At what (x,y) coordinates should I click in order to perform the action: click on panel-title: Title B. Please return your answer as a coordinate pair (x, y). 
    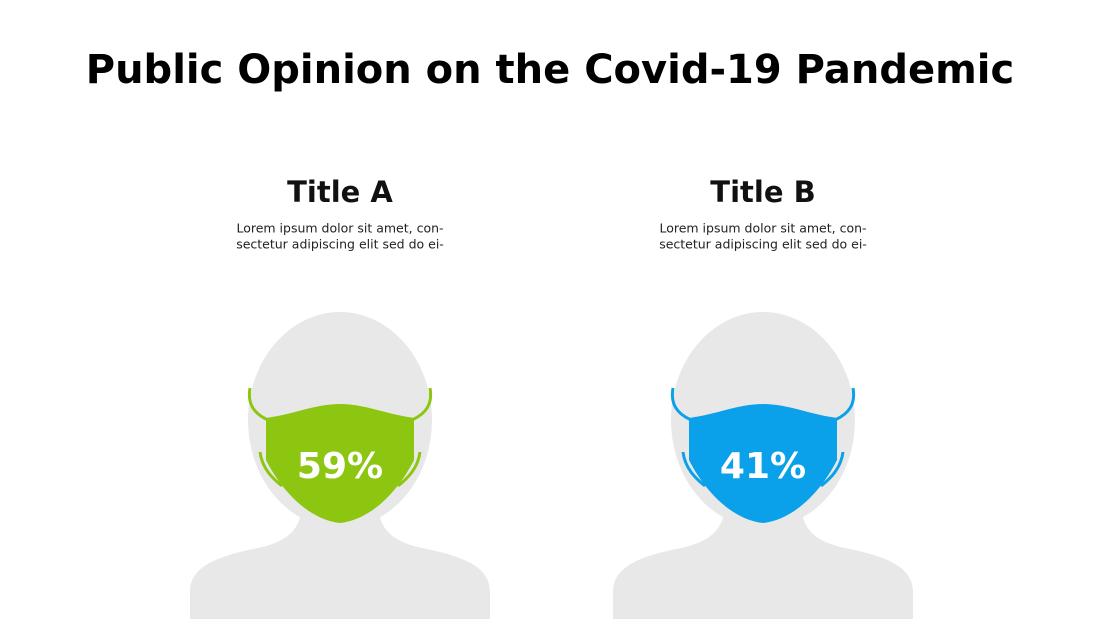
    Looking at the image, I should click on (762, 192).